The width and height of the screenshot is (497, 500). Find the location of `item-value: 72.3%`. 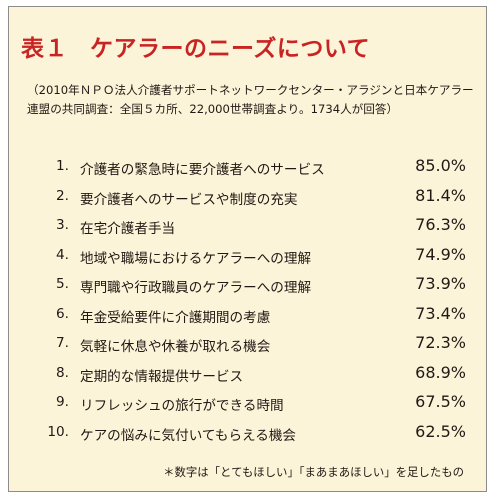

item-value: 72.3% is located at coordinates (440, 342).